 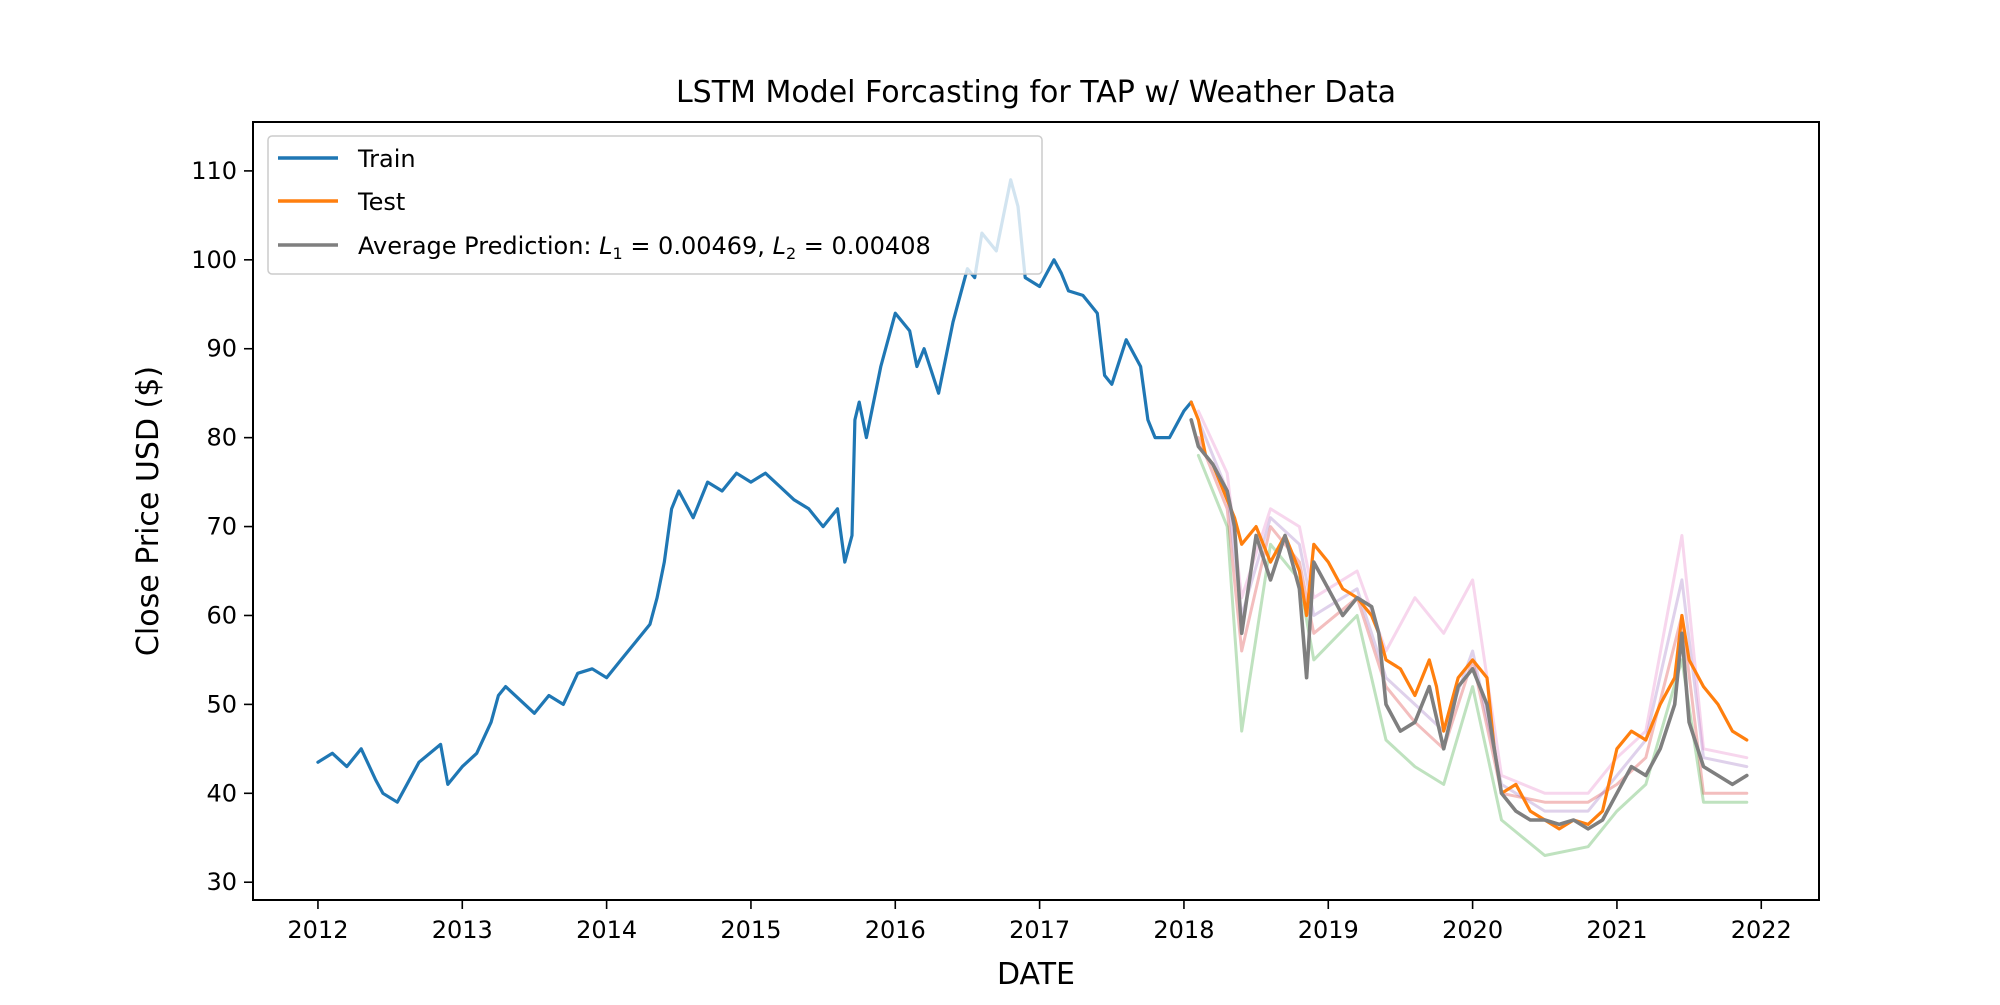 I want to click on x-tick-label: 2021, so click(x=1616, y=930).